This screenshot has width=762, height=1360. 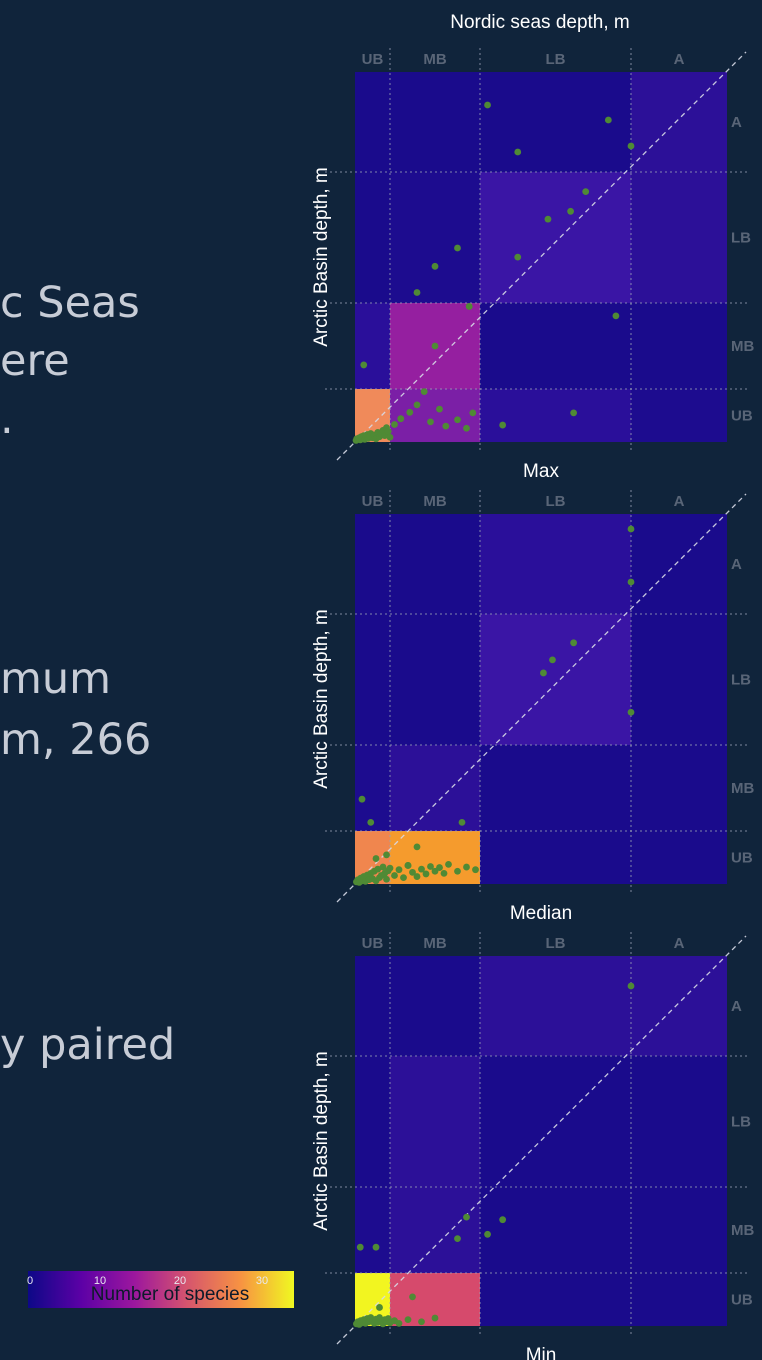 I want to click on colorbar-tick-30: 30, so click(x=262, y=1281).